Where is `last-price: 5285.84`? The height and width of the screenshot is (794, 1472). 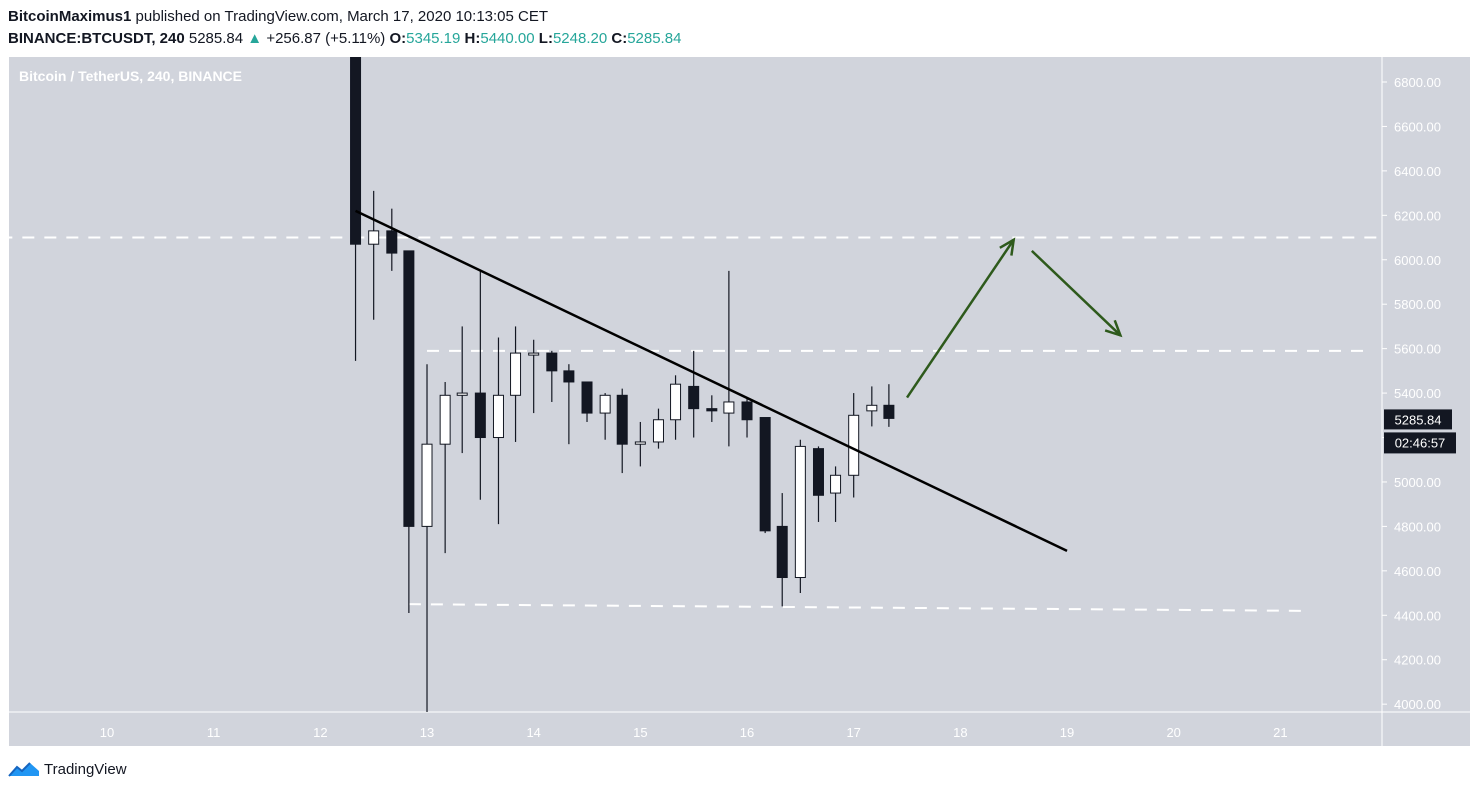
last-price: 5285.84 is located at coordinates (216, 38).